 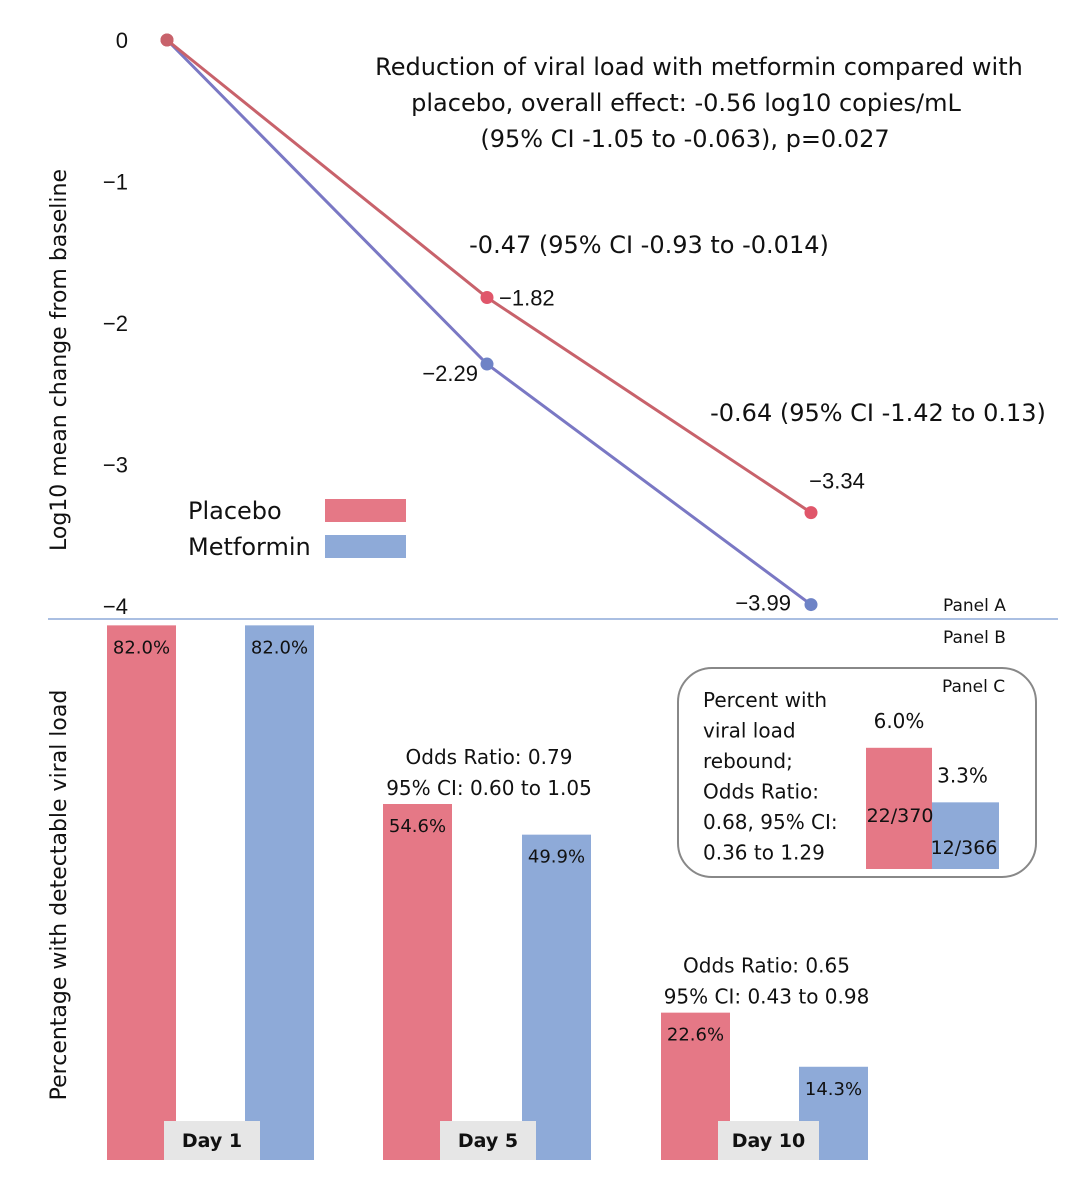 What do you see at coordinates (878, 413) in the screenshot?
I see `day10-difference-annotation: -0.64 (95% CI -1.42 to 0.13)` at bounding box center [878, 413].